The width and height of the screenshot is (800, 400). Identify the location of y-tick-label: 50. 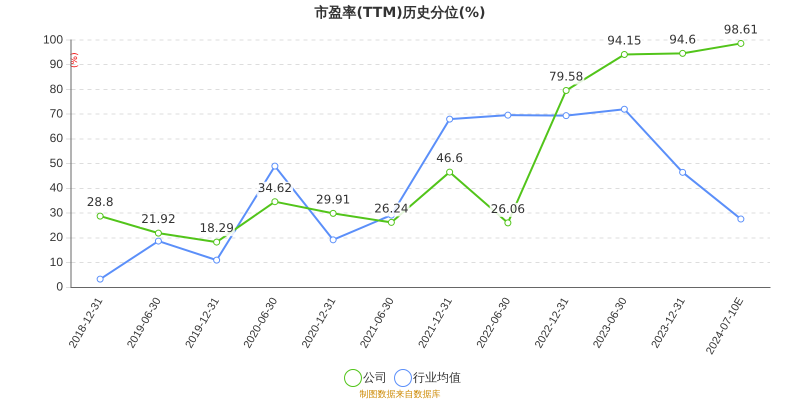
(57, 163).